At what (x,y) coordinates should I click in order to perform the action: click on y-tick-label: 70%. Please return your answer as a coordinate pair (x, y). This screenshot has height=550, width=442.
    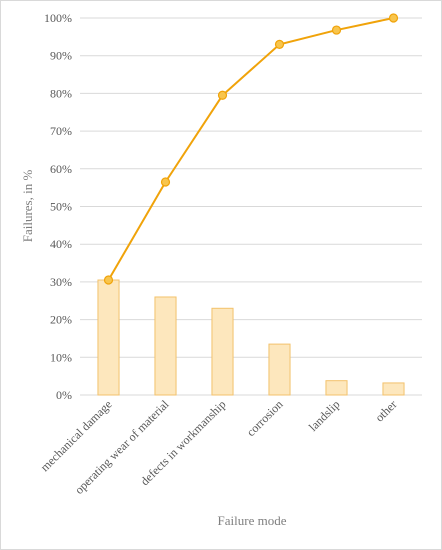
    Looking at the image, I should click on (61, 131).